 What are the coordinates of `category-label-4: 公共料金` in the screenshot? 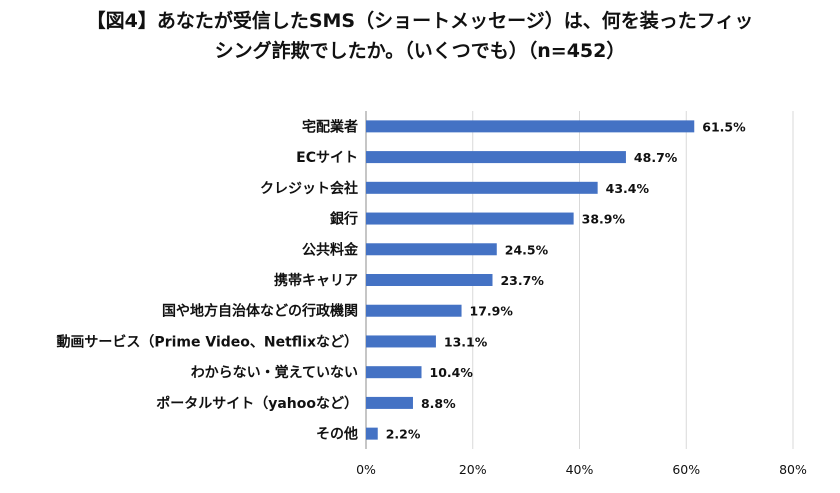 It's located at (330, 249).